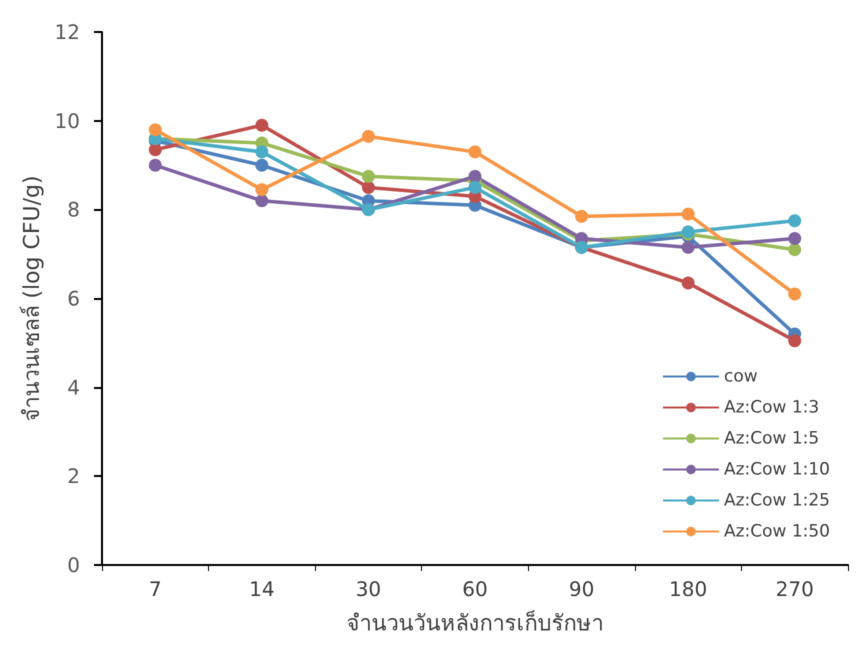 The image size is (863, 648). I want to click on y-axis-title: จำนวนเซลล์ (log CFU/g), so click(33, 298).